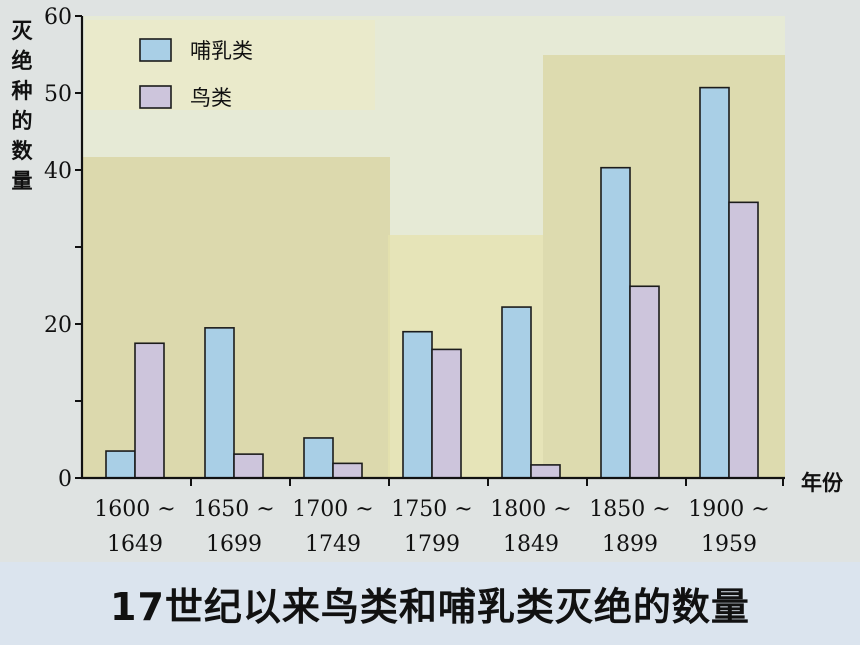 This screenshot has width=860, height=645. I want to click on legend-swatch-bird, so click(155, 97).